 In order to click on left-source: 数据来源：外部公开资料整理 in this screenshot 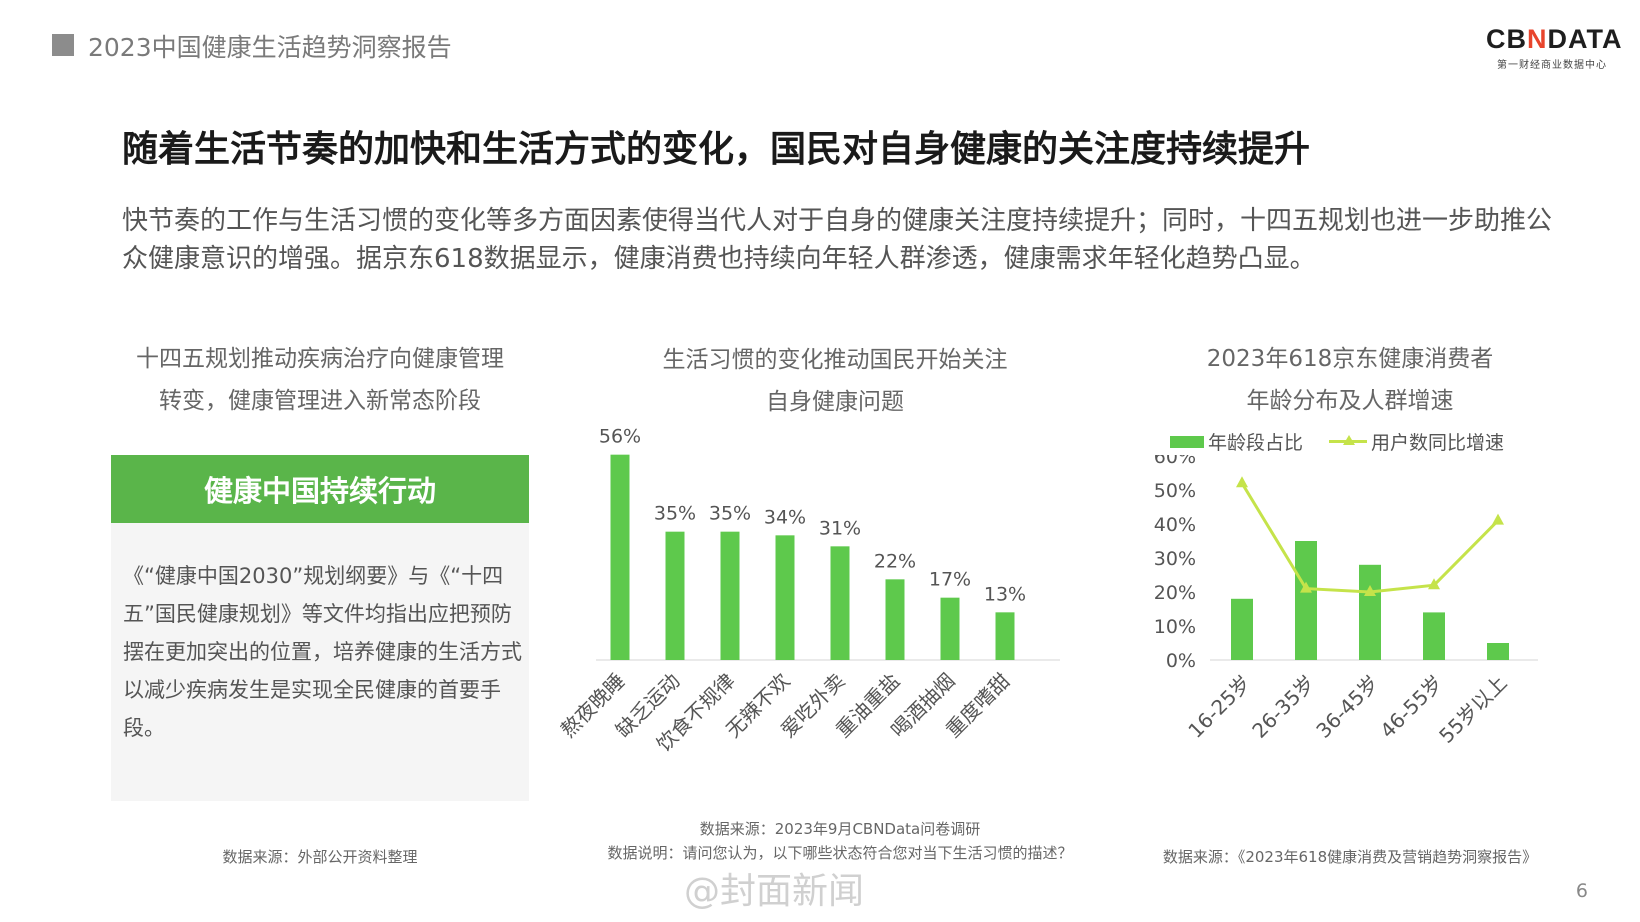, I will do `click(320, 857)`.